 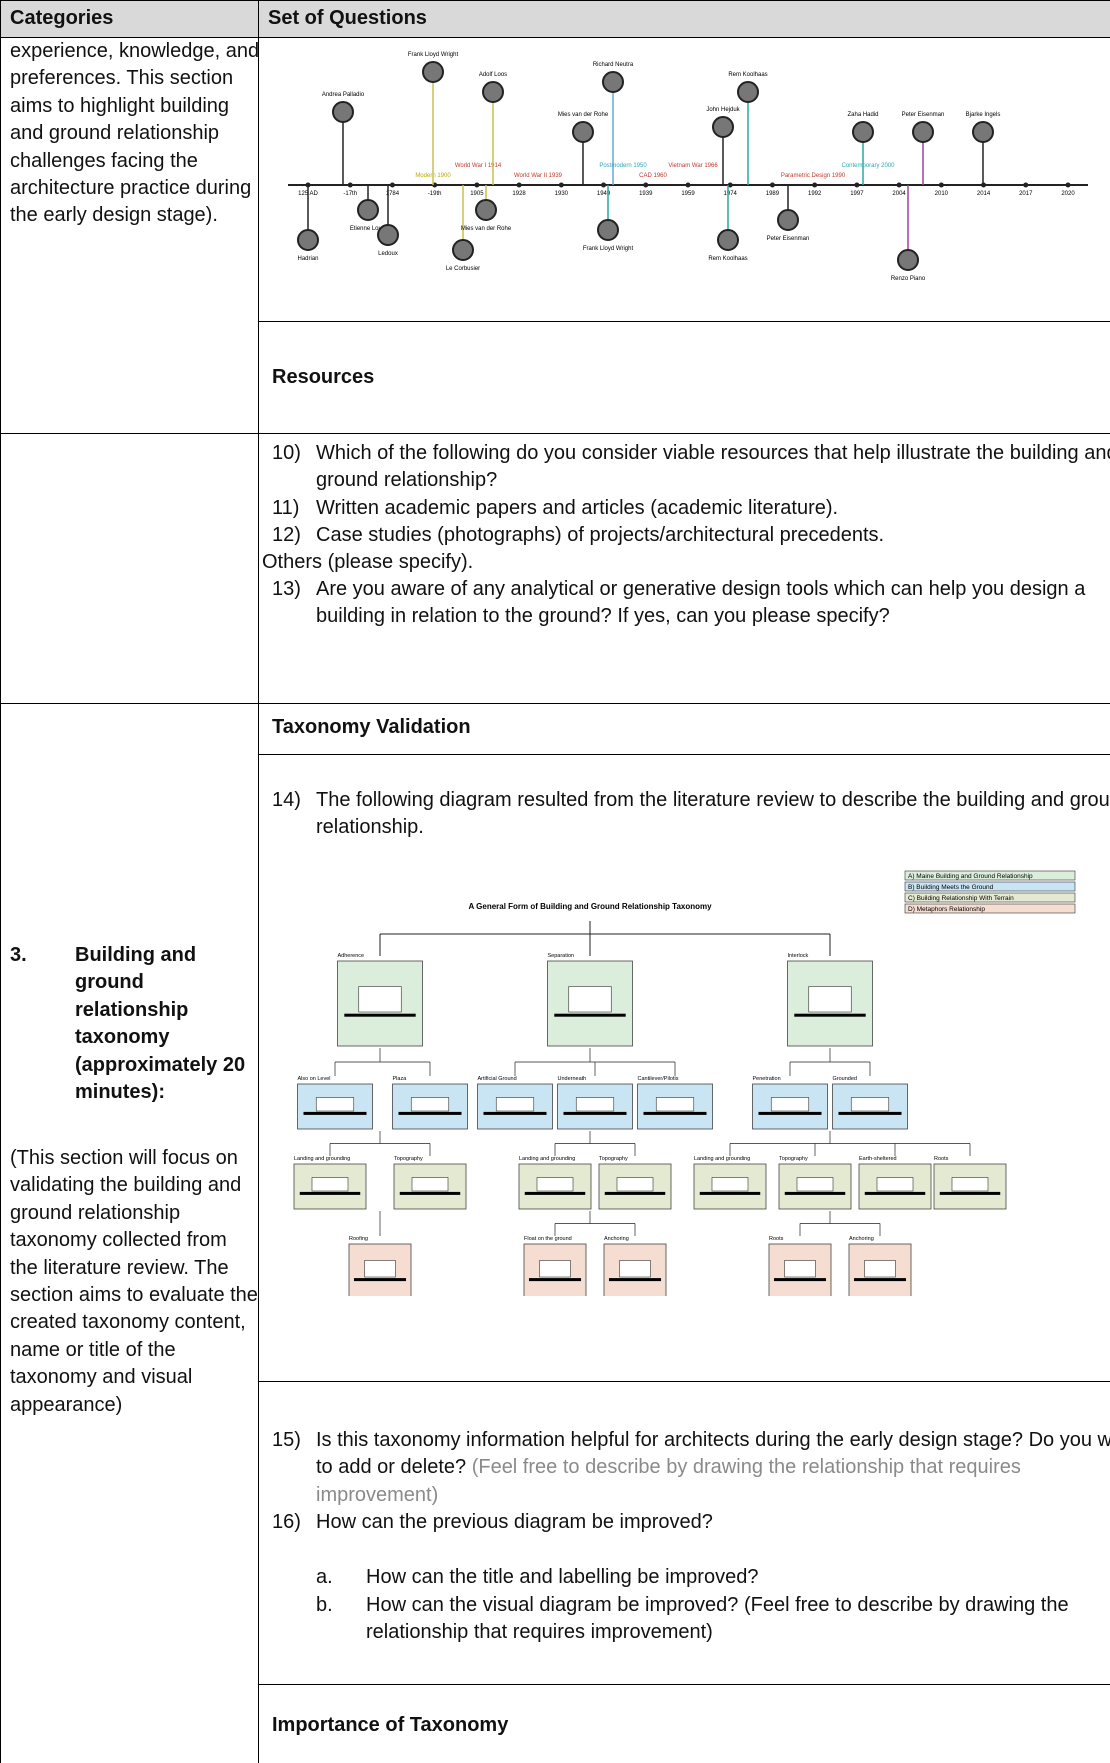 I want to click on section-title: Importance of Taxonomy, so click(x=390, y=1725).